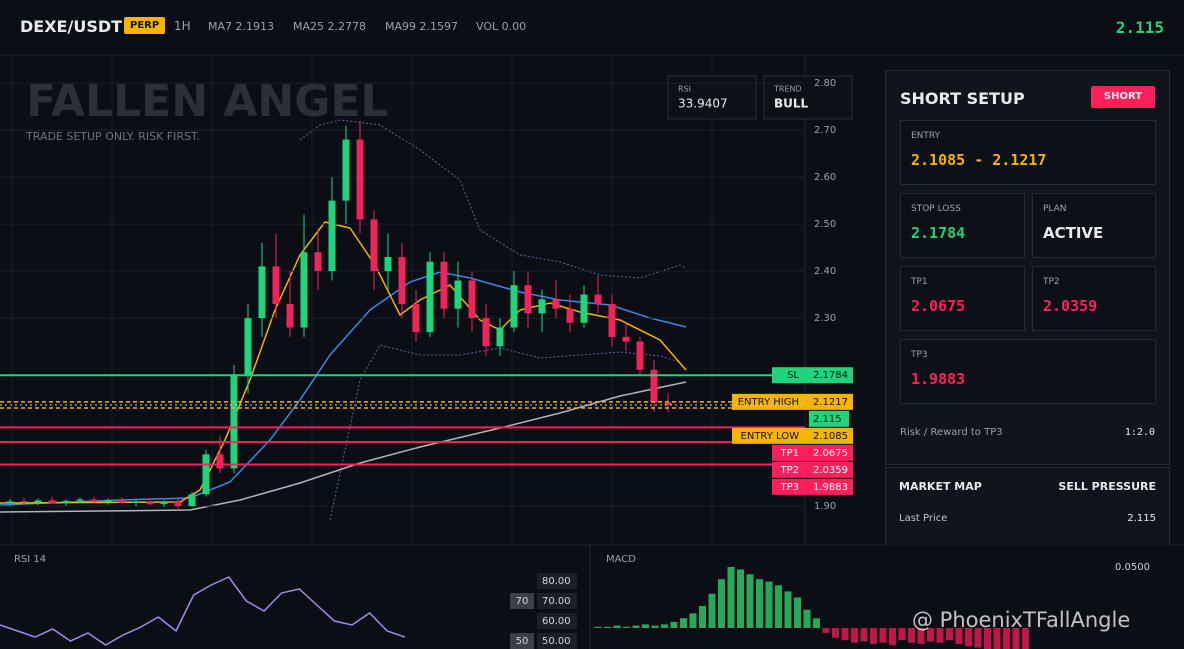 The width and height of the screenshot is (1184, 649). What do you see at coordinates (791, 104) in the screenshot?
I see `trend-widget-value: BULL` at bounding box center [791, 104].